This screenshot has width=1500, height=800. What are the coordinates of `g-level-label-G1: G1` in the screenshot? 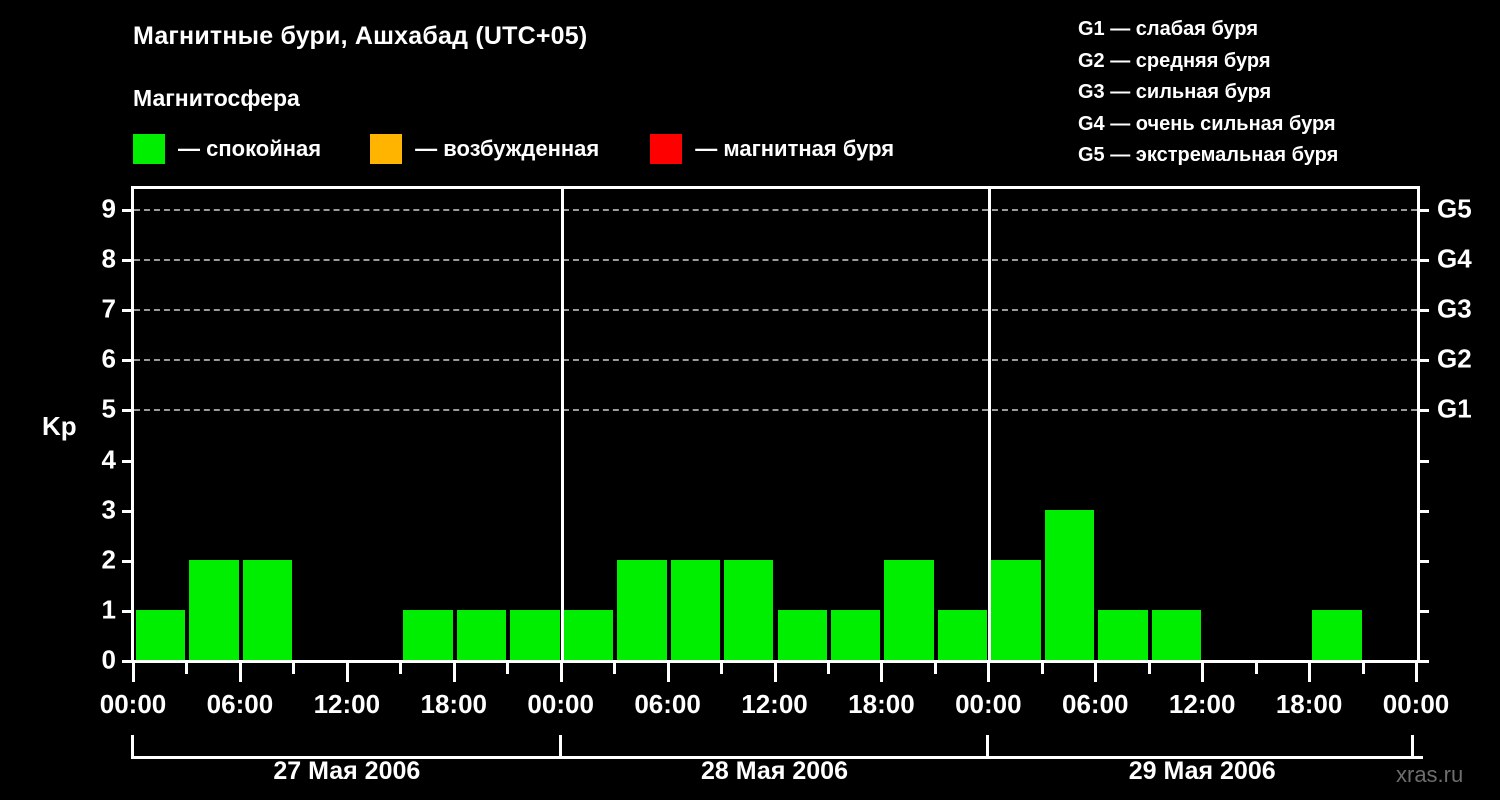 It's located at (1454, 408).